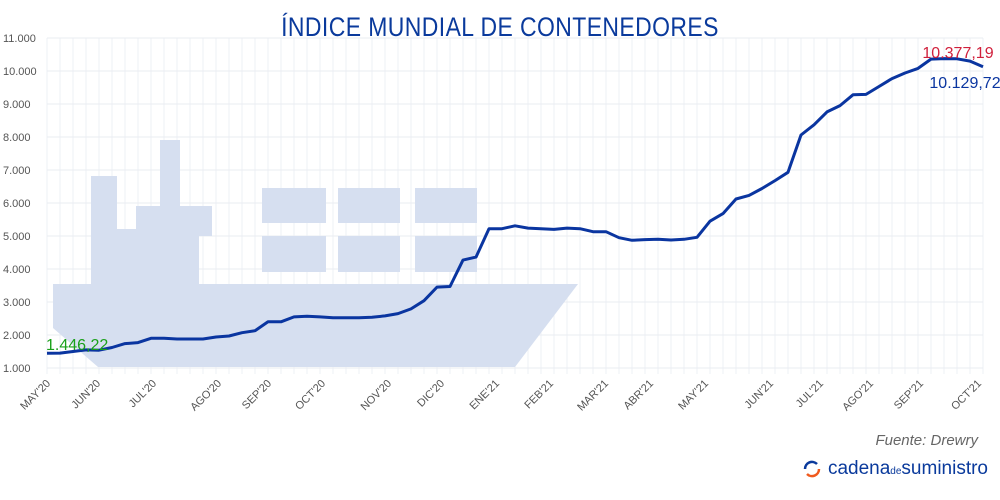 The height and width of the screenshot is (500, 1000). What do you see at coordinates (86, 395) in the screenshot?
I see `x-tick-label: JUN'20` at bounding box center [86, 395].